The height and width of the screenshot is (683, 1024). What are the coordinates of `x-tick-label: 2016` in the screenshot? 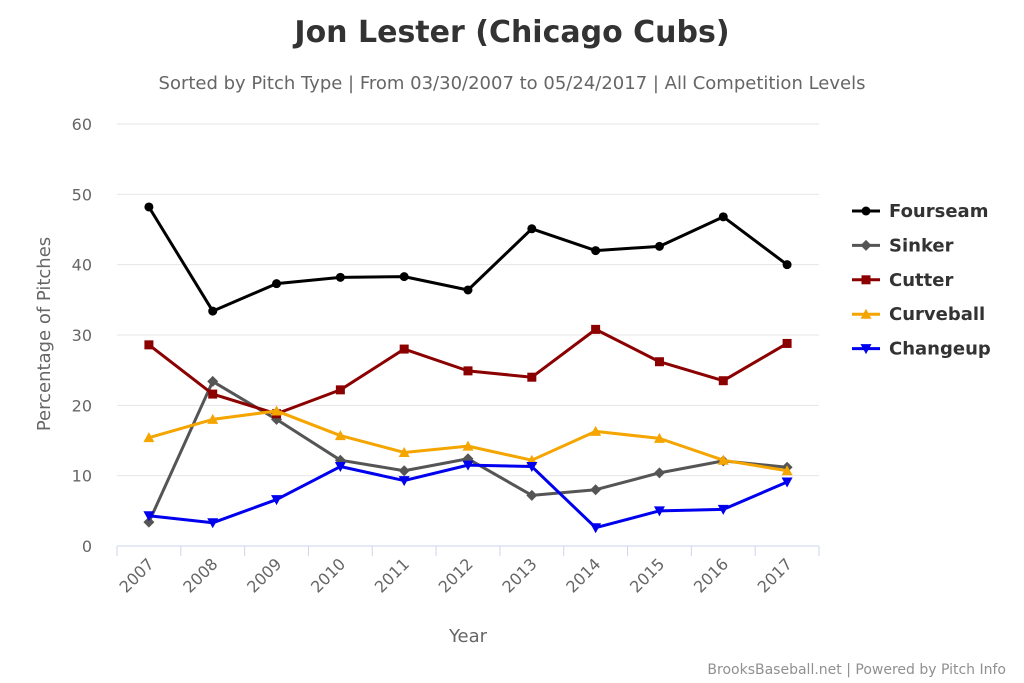 It's located at (711, 575).